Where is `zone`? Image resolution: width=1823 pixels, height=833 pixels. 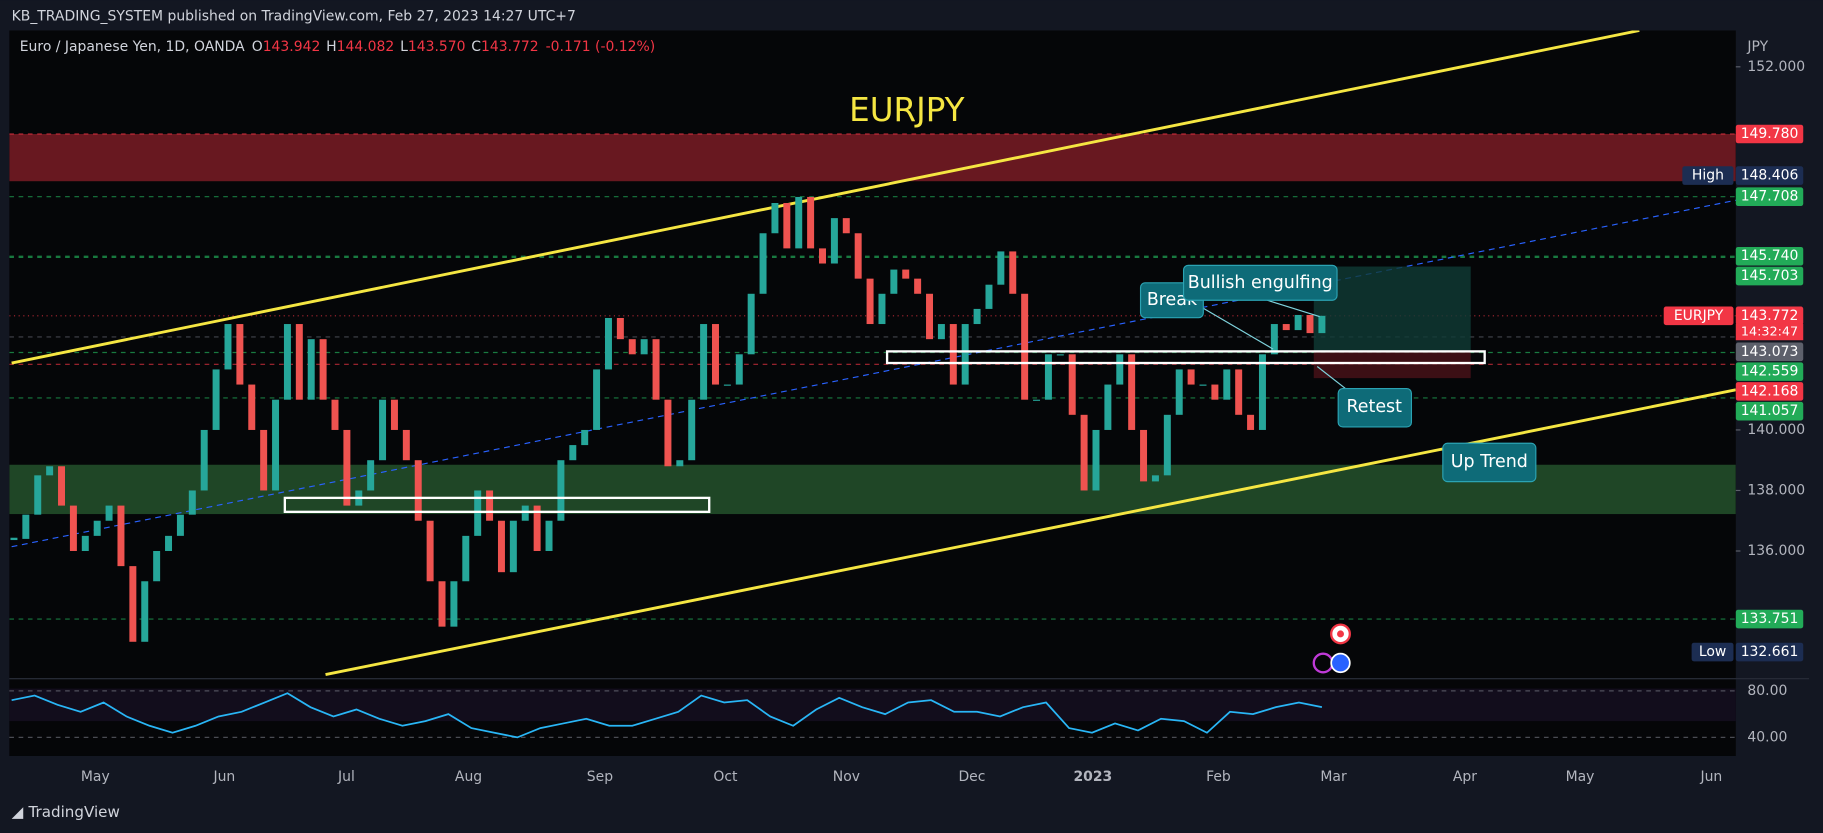
zone is located at coordinates (872, 157).